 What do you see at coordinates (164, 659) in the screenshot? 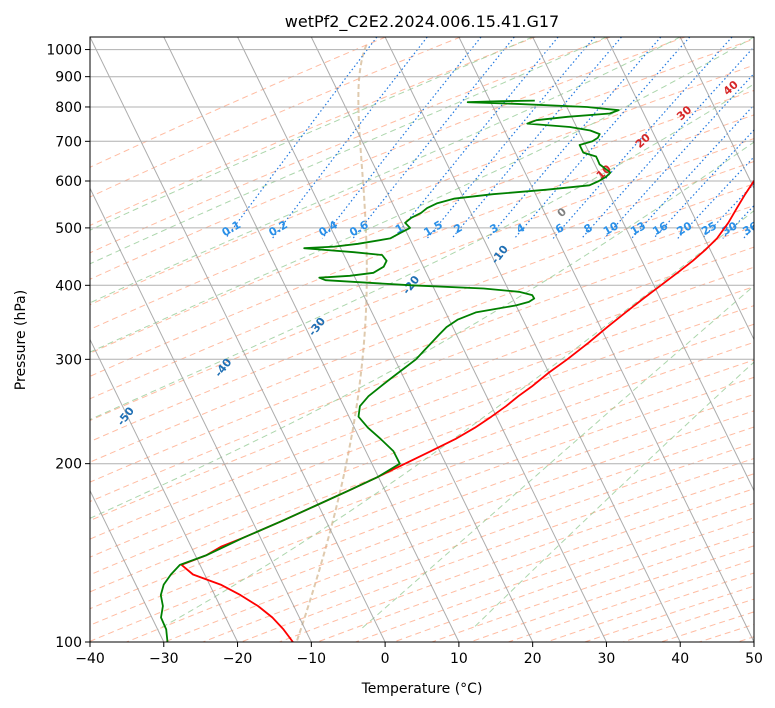
I see `x-tick-label: −30` at bounding box center [164, 659].